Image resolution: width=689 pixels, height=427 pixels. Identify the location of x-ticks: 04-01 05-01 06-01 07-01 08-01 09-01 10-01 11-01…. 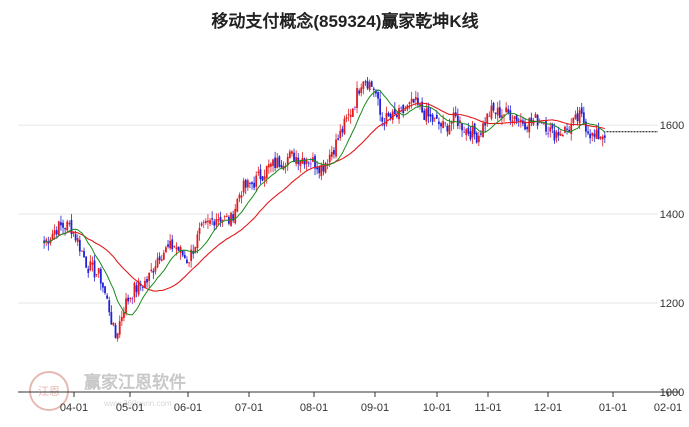
(371, 403).